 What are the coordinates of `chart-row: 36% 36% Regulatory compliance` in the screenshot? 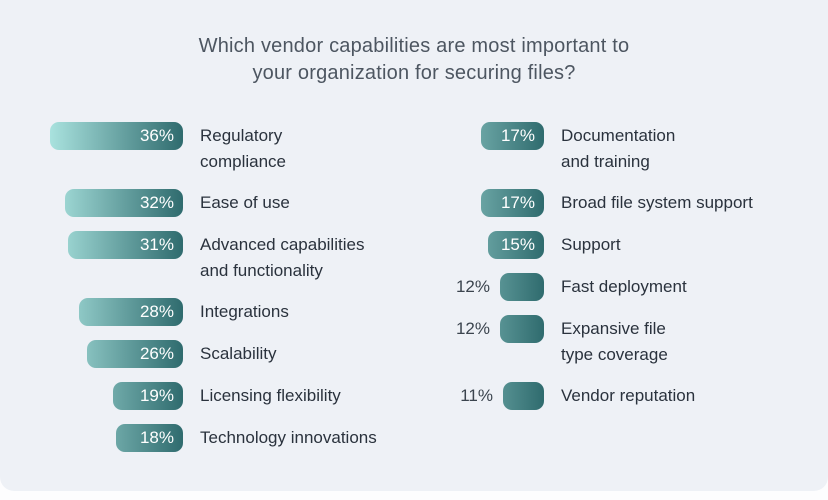 It's located at (245, 148).